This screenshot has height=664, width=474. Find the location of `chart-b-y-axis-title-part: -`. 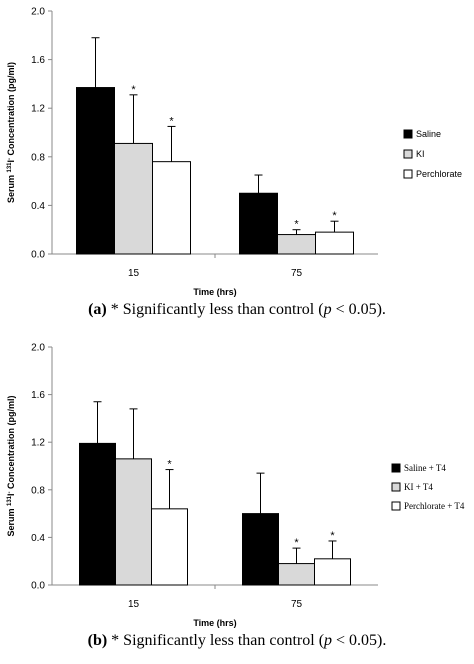

chart-b-y-axis-title-part: - is located at coordinates (10, 492).